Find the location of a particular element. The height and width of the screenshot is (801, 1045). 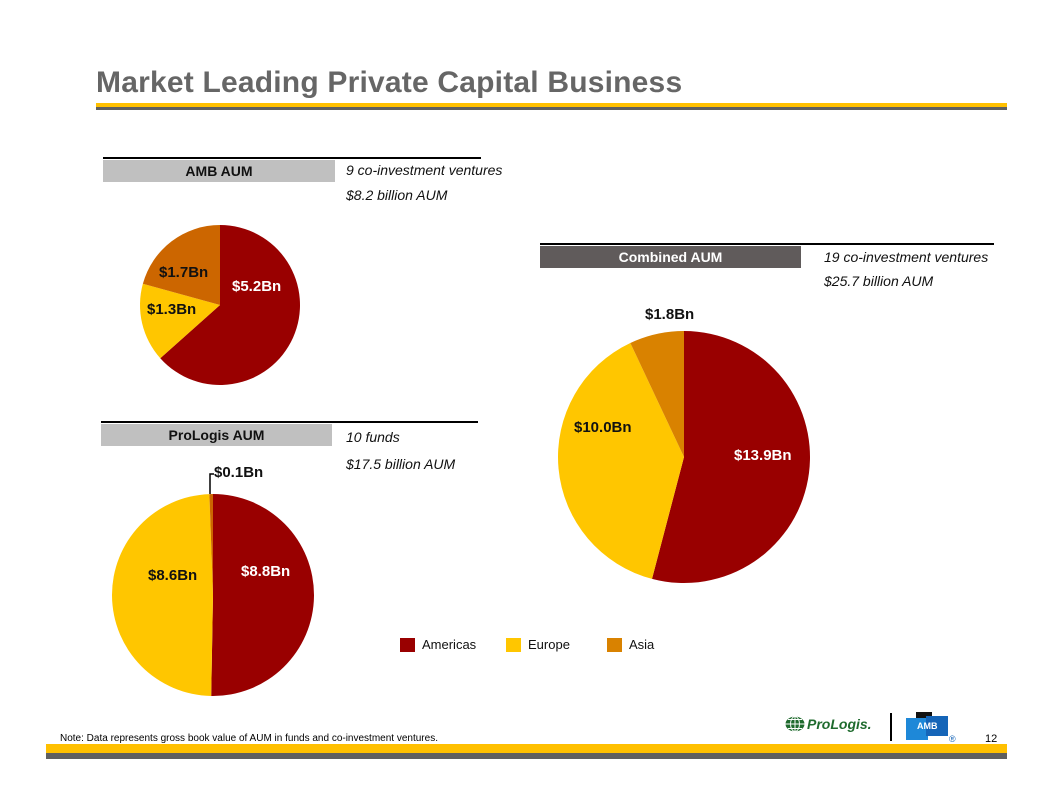

amb-logo-text: AMB is located at coordinates (927, 726).